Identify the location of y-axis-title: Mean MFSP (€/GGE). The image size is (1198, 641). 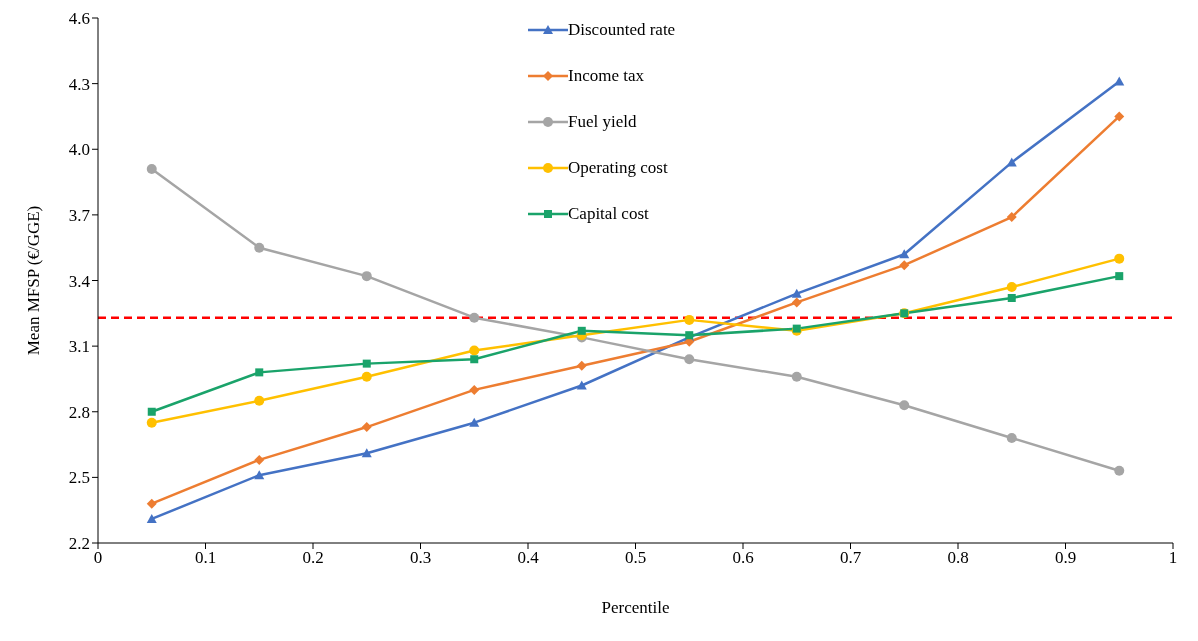
(34, 280).